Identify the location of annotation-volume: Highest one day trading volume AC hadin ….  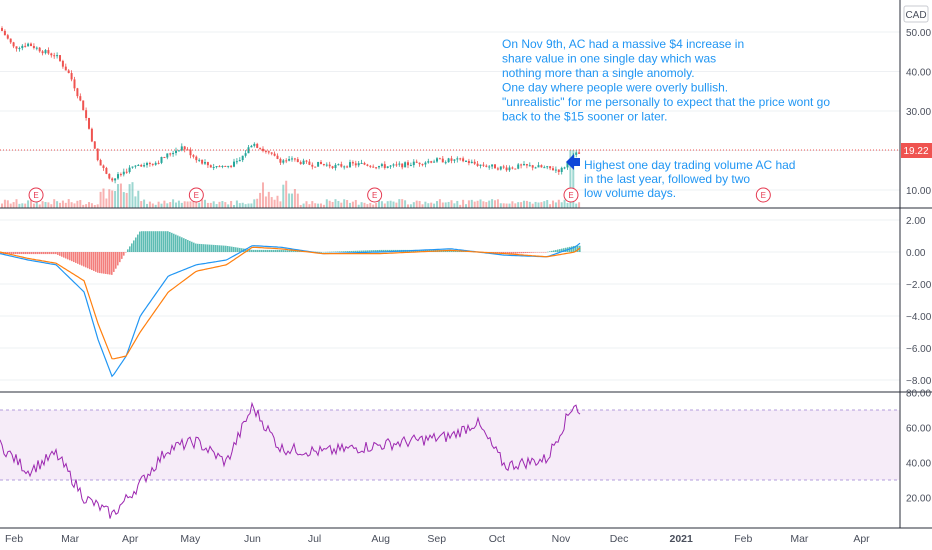
(689, 179).